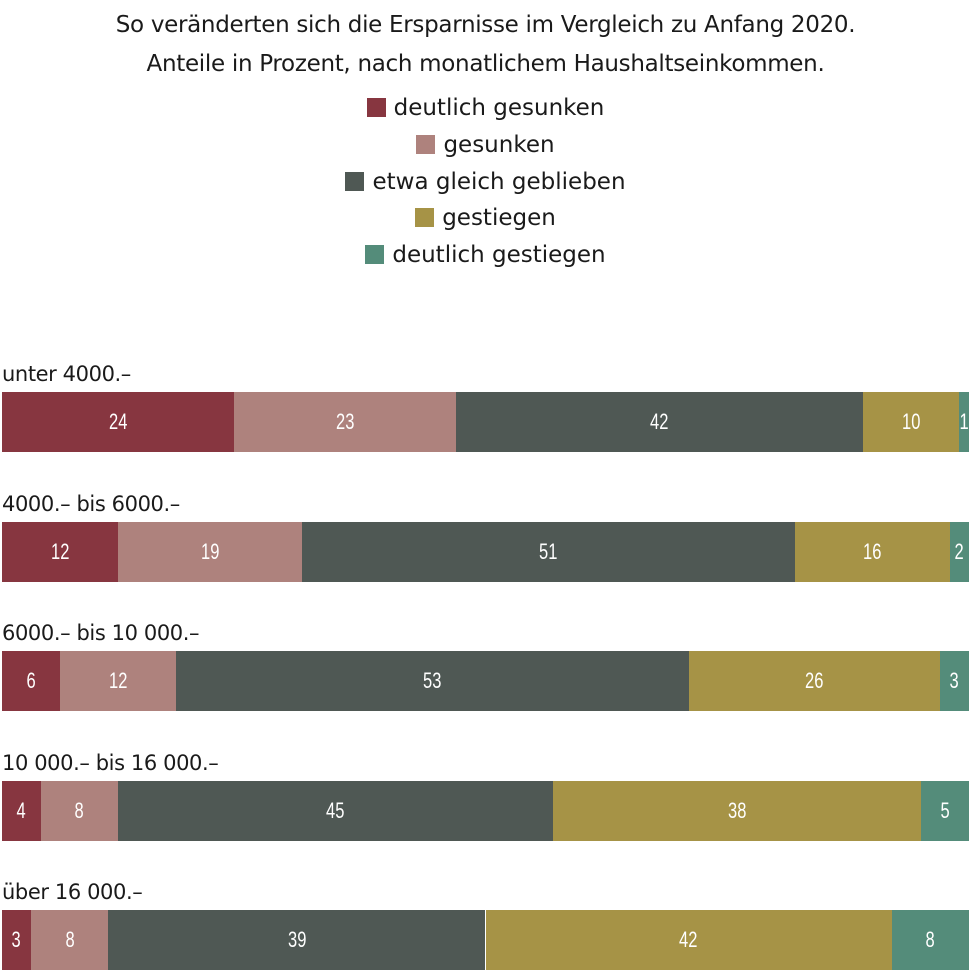 This screenshot has height=971, width=971. What do you see at coordinates (72, 892) in the screenshot?
I see `category-label: über 16 000.–` at bounding box center [72, 892].